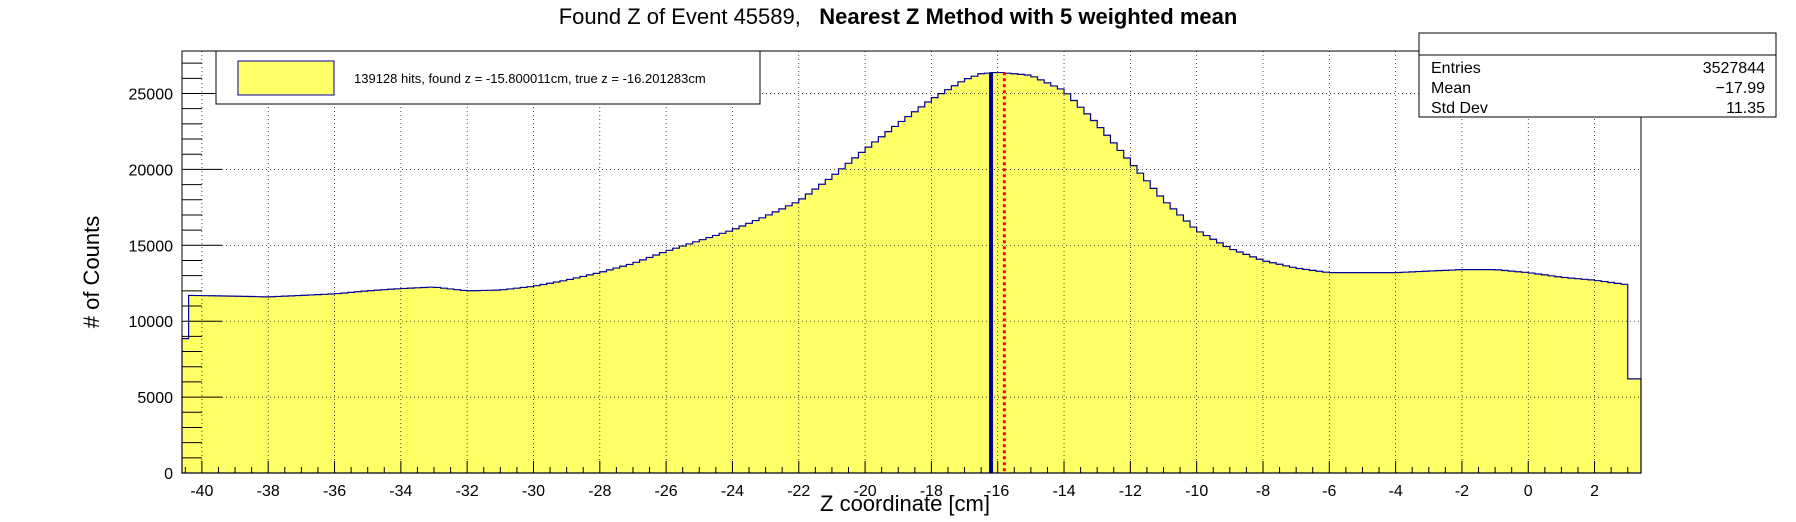 This screenshot has width=1796, height=522. What do you see at coordinates (533, 491) in the screenshot?
I see `x-tick-label: -30` at bounding box center [533, 491].